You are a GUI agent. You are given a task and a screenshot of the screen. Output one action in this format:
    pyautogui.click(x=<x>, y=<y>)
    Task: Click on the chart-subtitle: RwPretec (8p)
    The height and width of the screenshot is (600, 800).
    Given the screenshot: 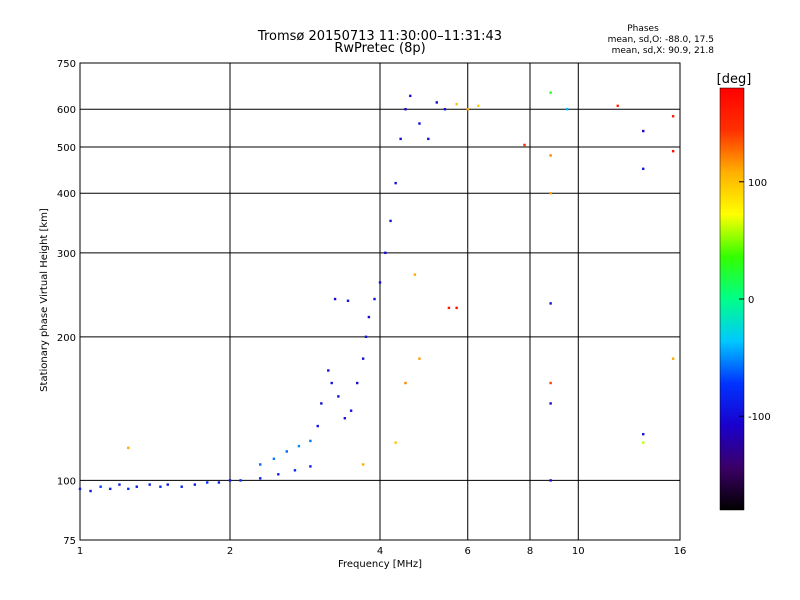 What is the action you would take?
    pyautogui.click(x=379, y=48)
    